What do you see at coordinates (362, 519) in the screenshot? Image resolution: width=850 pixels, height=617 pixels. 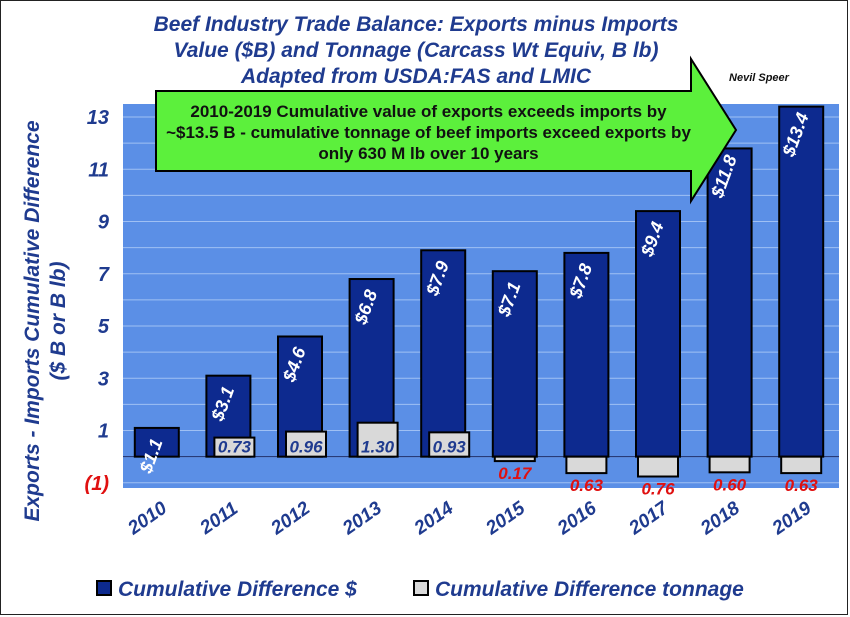 I see `x-tick-label: 2013` at bounding box center [362, 519].